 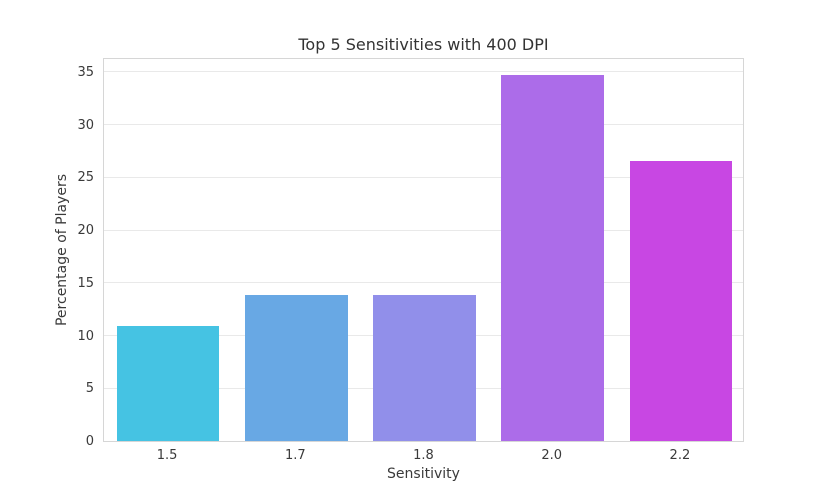 I want to click on bar-2.2, so click(x=681, y=301).